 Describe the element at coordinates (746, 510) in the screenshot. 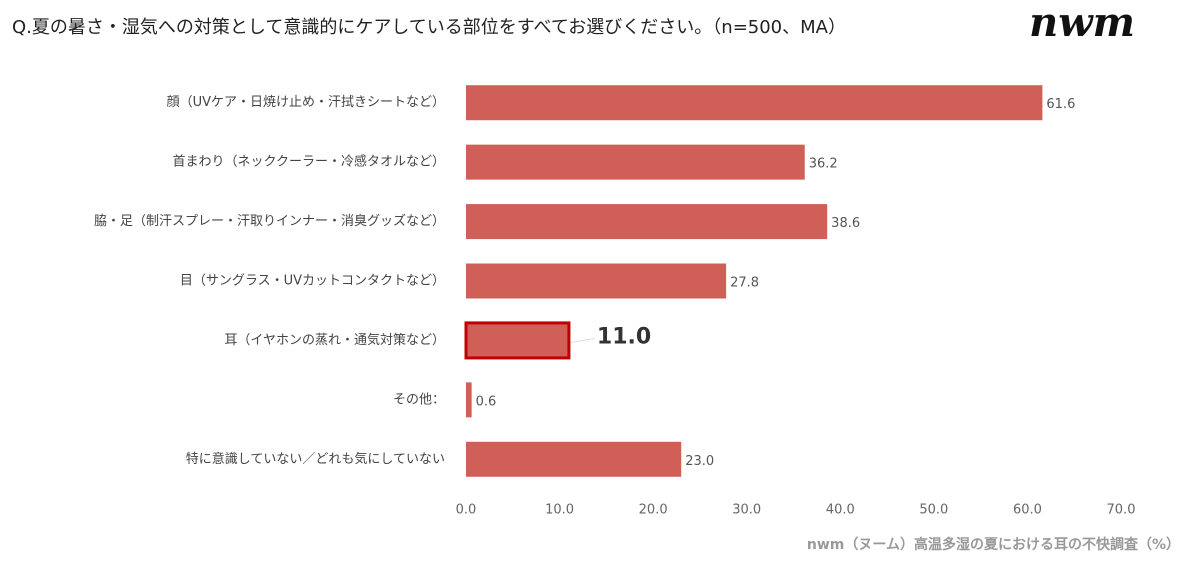

I see `x-tick-label: 30.0` at that location.